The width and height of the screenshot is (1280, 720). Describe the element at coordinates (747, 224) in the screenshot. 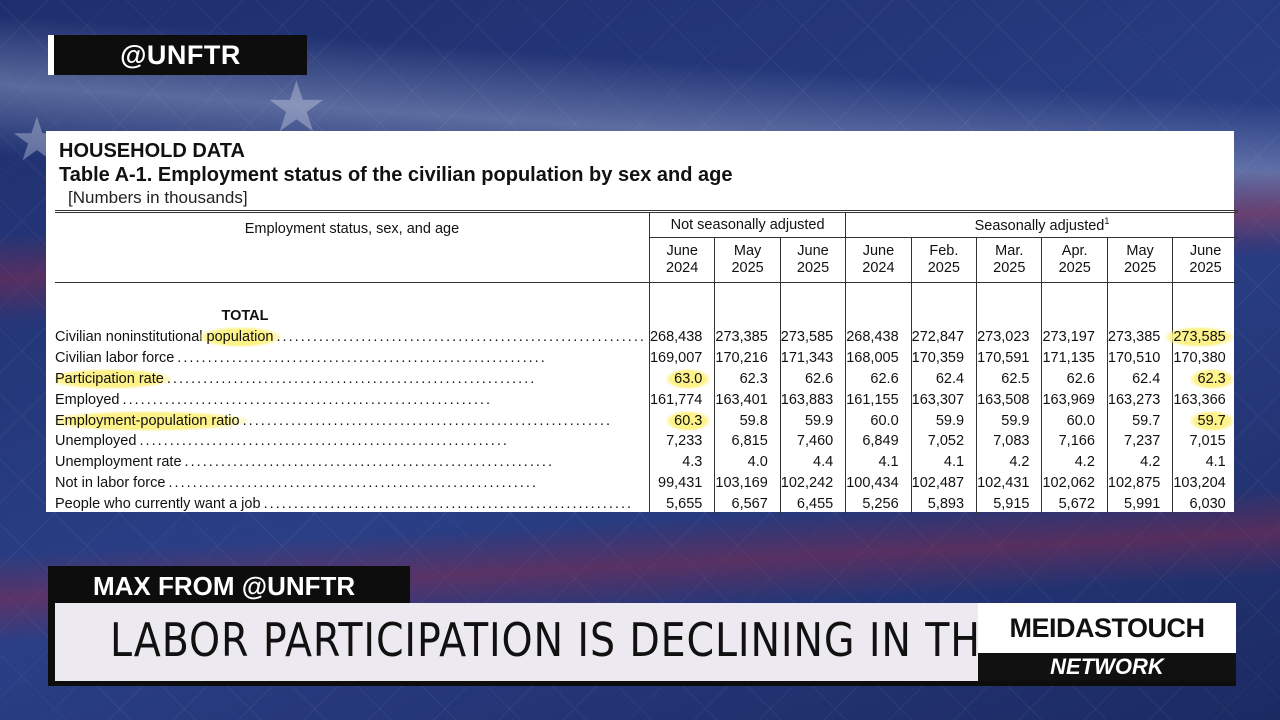

I see `group-header-nsa: Not seasonally adjusted` at that location.